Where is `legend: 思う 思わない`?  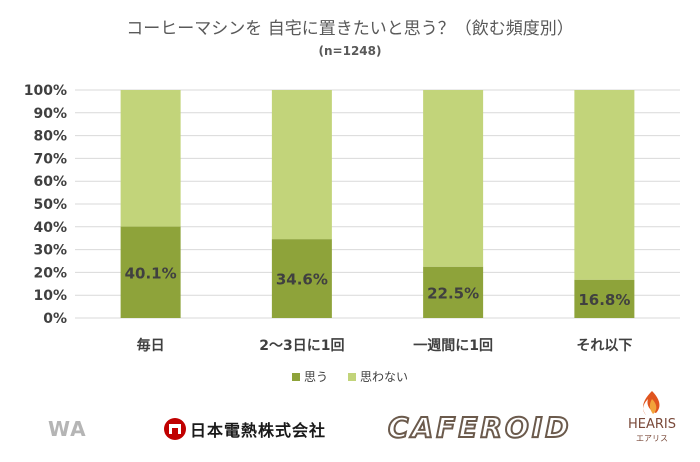 legend: 思う 思わない is located at coordinates (350, 376).